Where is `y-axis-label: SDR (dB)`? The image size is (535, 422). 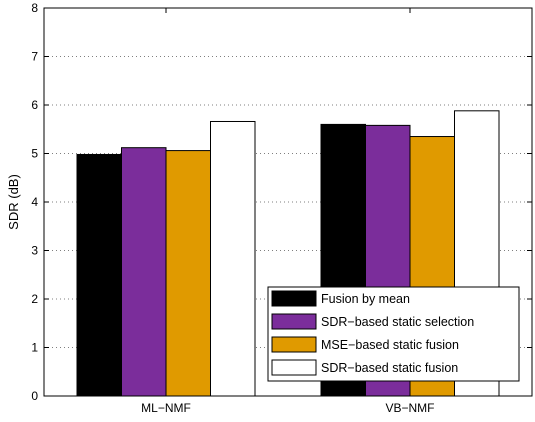 y-axis-label: SDR (dB) is located at coordinates (13, 202).